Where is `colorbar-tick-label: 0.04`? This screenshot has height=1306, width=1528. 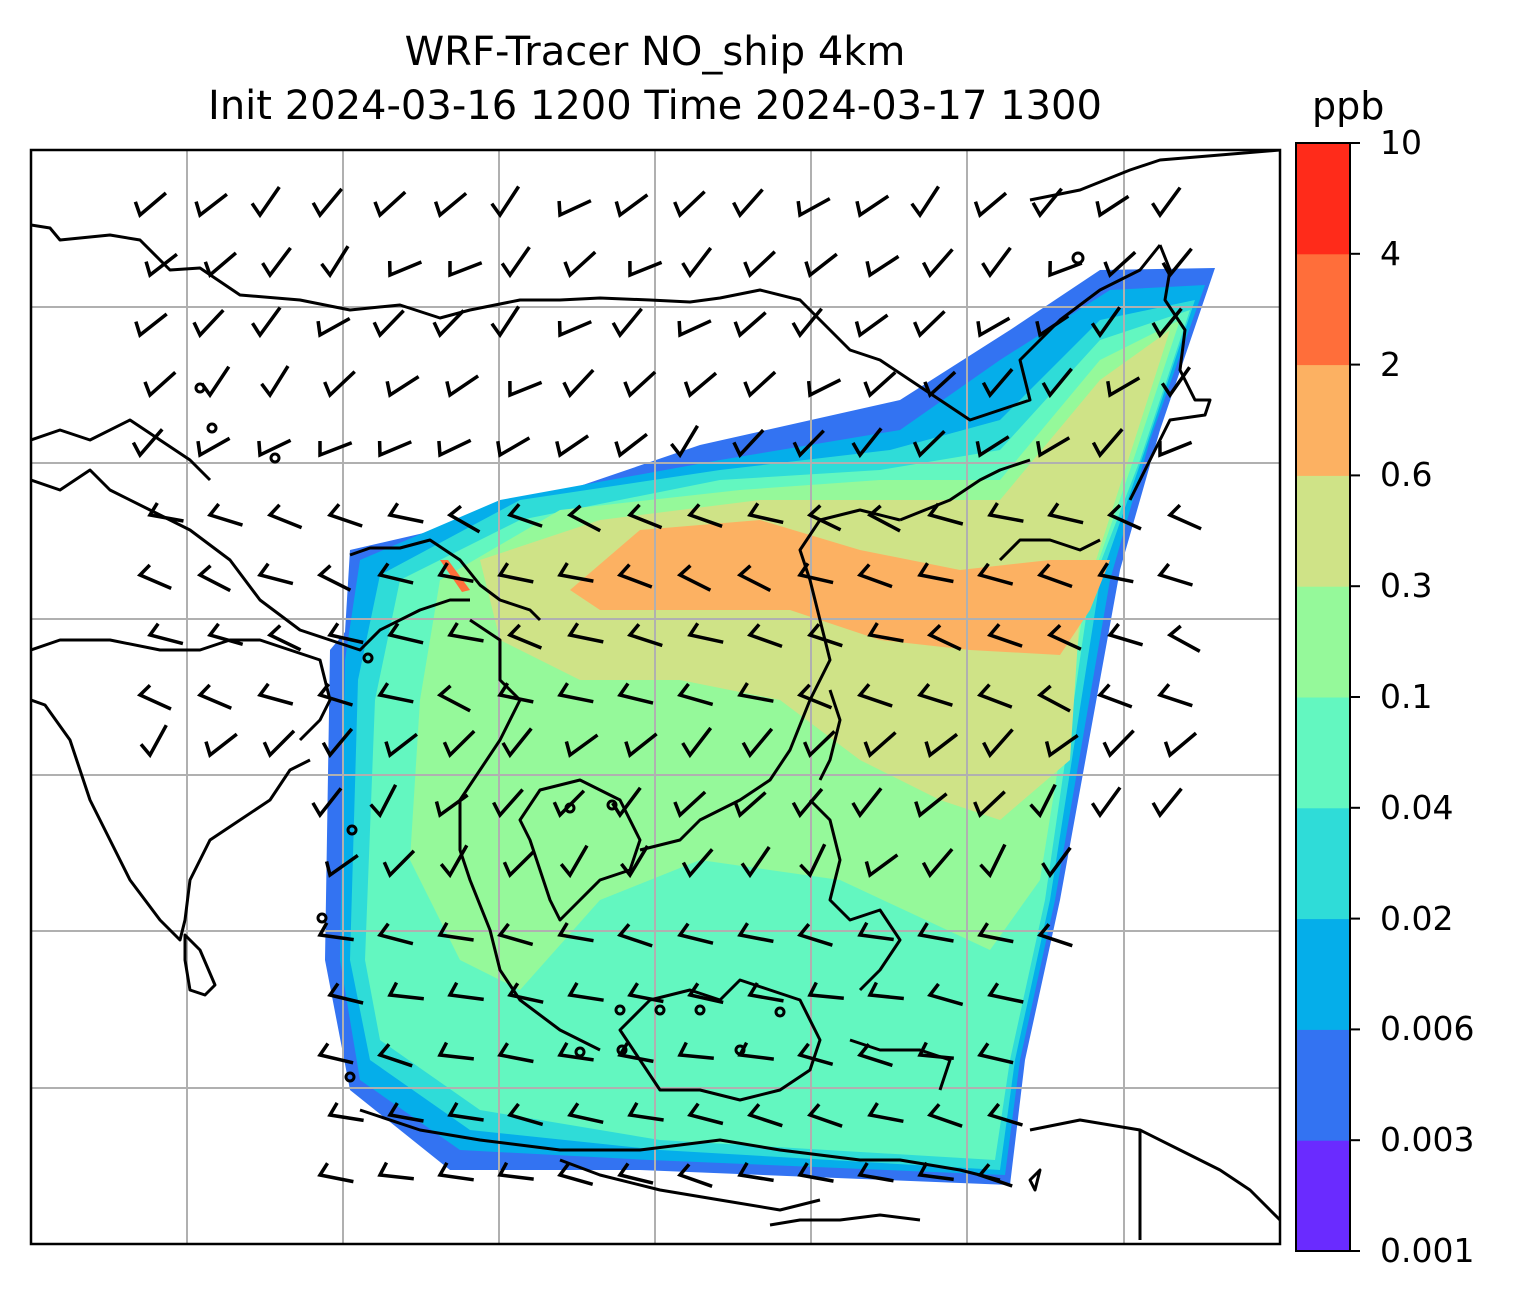
colorbar-tick-label: 0.04 is located at coordinates (1417, 807).